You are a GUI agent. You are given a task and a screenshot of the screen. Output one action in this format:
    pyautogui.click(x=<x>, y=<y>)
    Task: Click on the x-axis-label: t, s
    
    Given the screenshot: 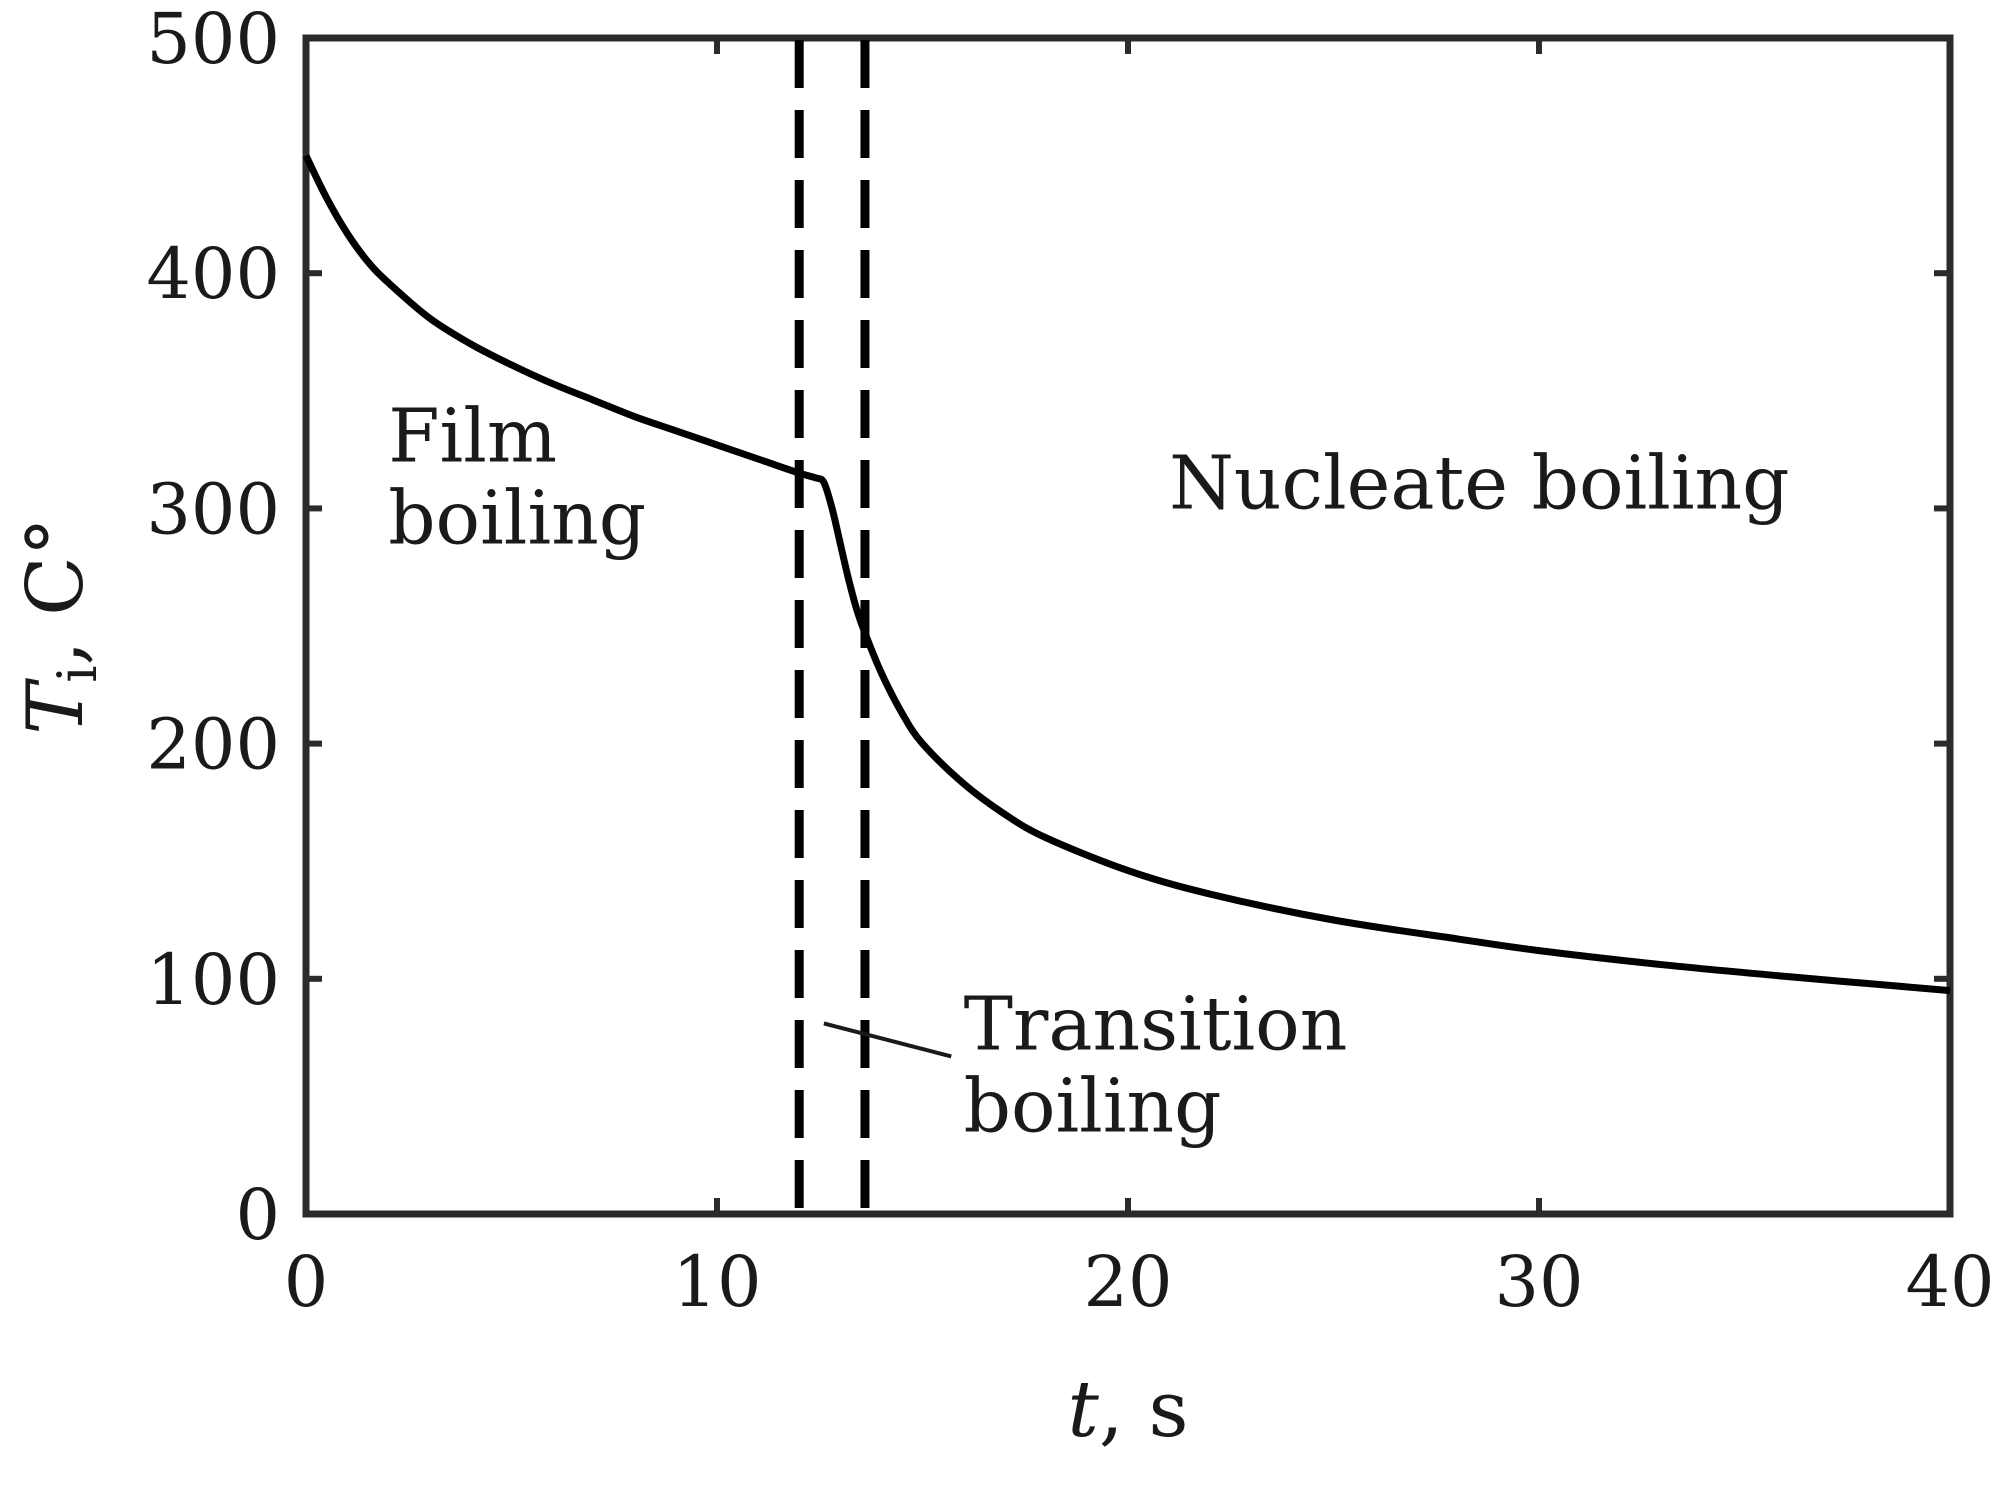 What is the action you would take?
    pyautogui.click(x=1128, y=1410)
    